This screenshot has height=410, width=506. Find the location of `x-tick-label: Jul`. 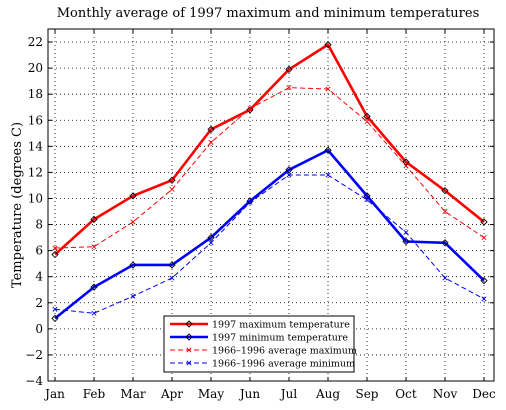

x-tick-label: Jul is located at coordinates (288, 394).